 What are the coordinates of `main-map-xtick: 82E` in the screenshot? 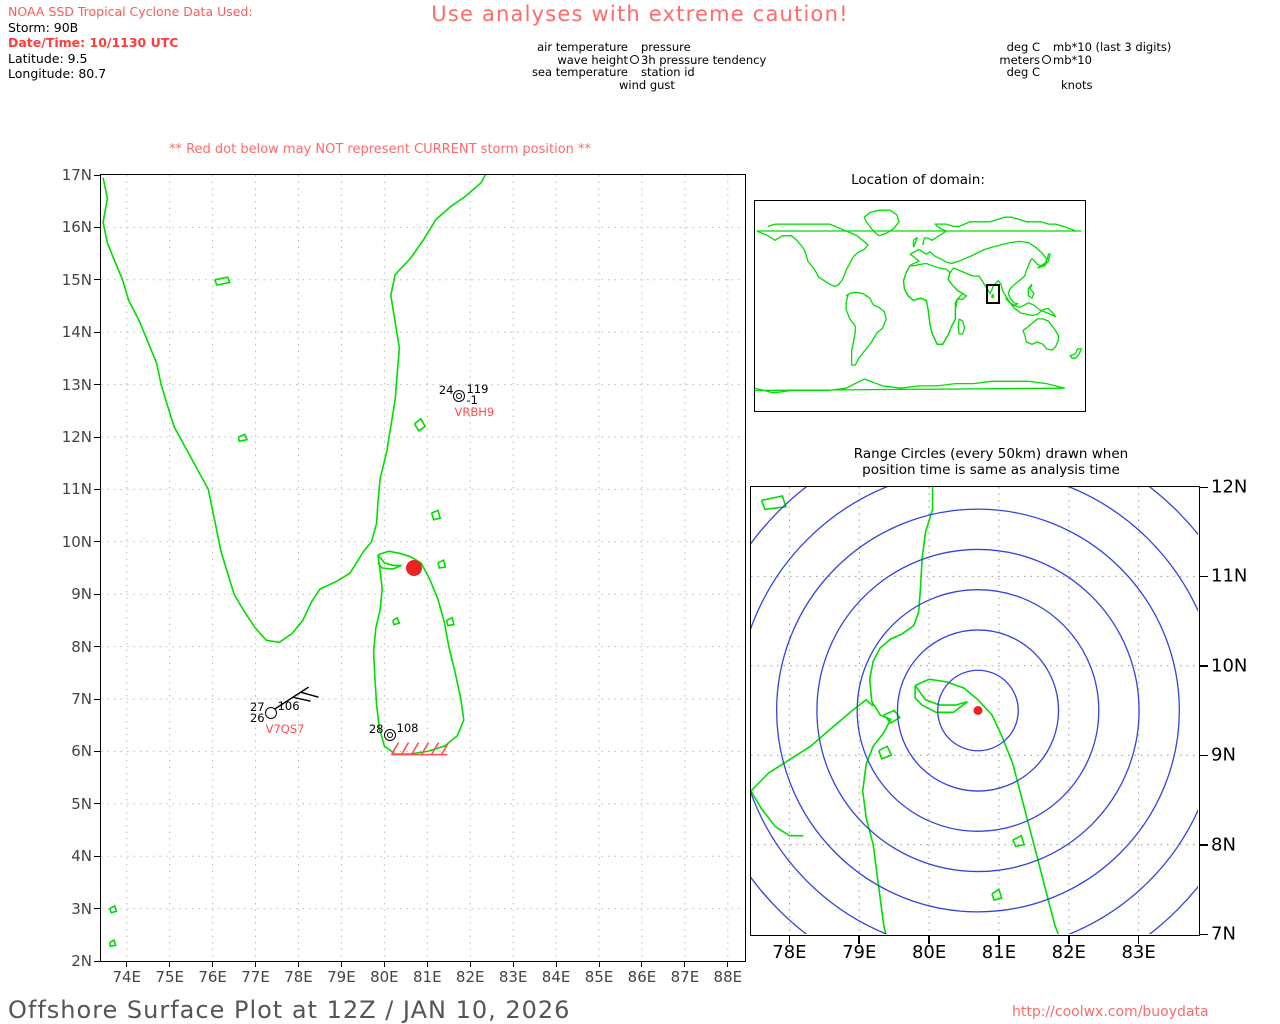 It's located at (470, 977).